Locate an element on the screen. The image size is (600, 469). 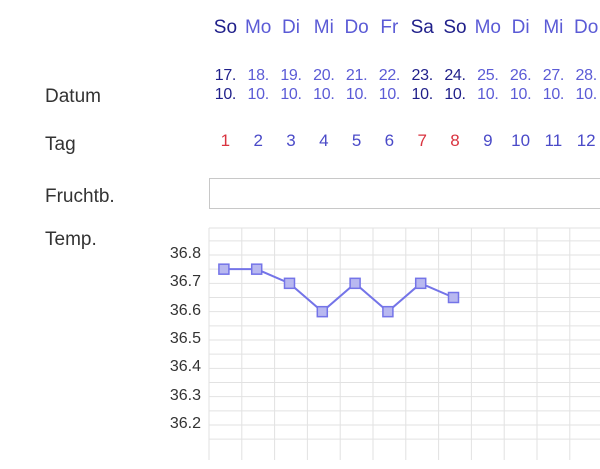
cycle-day-1: 2 is located at coordinates (258, 140).